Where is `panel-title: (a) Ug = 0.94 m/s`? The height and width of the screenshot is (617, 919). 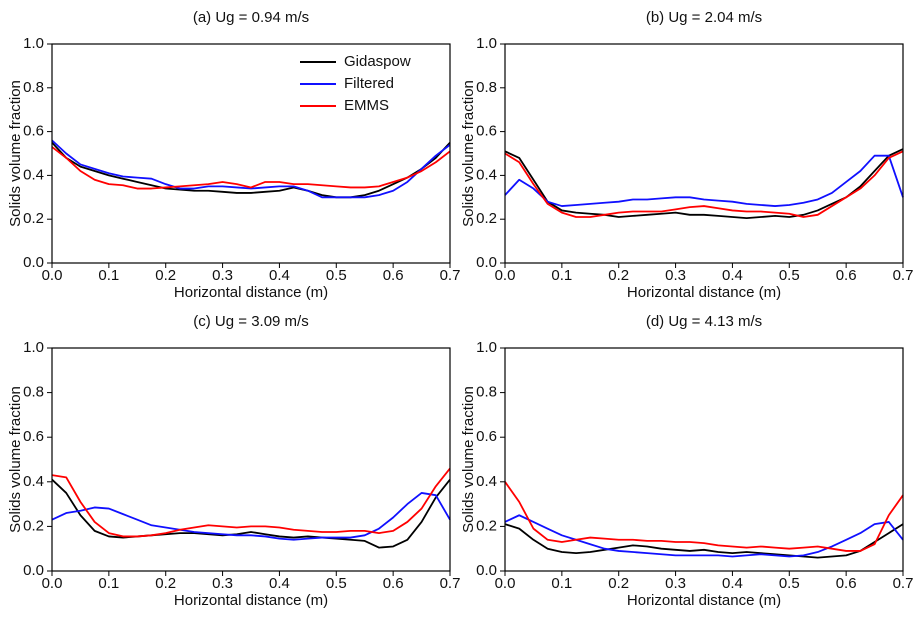
panel-title: (a) Ug = 0.94 m/s is located at coordinates (251, 17).